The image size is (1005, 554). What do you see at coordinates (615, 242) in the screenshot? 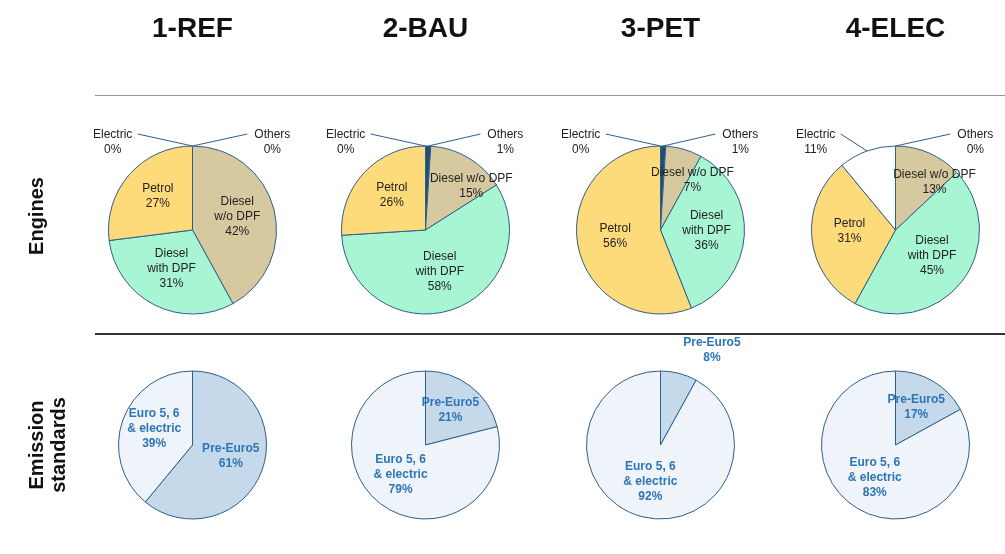
I see `data-label: 56%` at bounding box center [615, 242].